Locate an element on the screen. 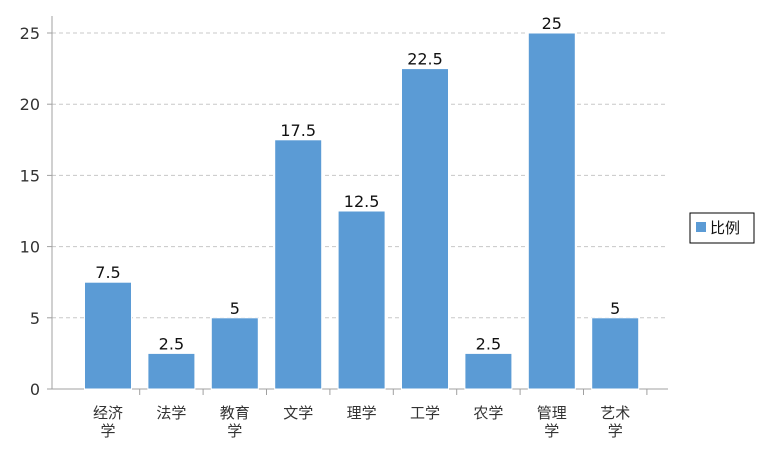  y-tick-label: 0 is located at coordinates (35, 389).